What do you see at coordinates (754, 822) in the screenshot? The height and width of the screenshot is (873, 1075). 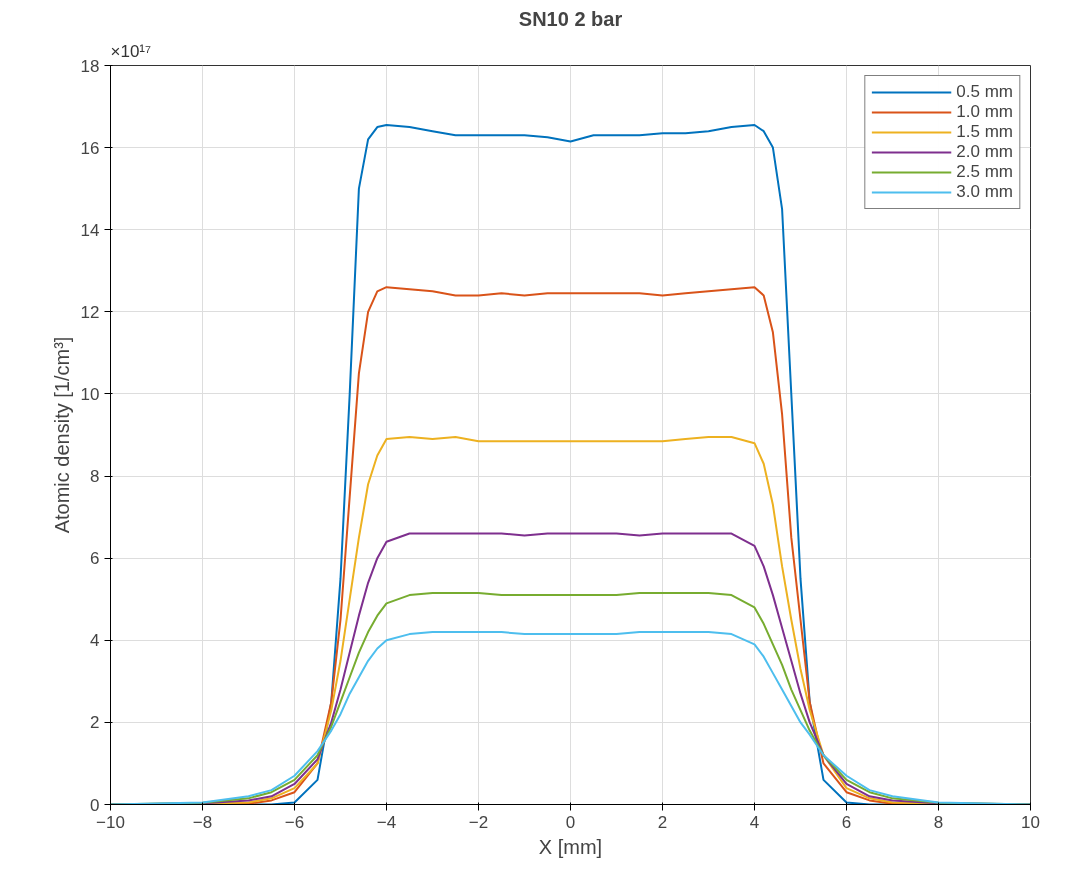 I see `x-tick-label: 4` at bounding box center [754, 822].